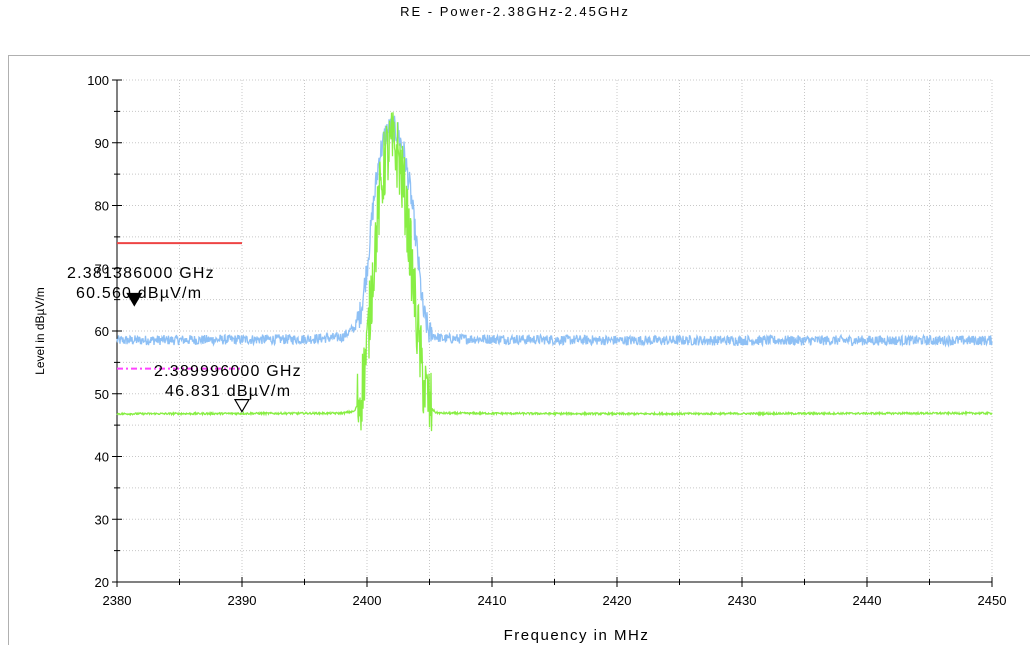  Describe the element at coordinates (102, 143) in the screenshot. I see `y-tick-label: 90` at that location.